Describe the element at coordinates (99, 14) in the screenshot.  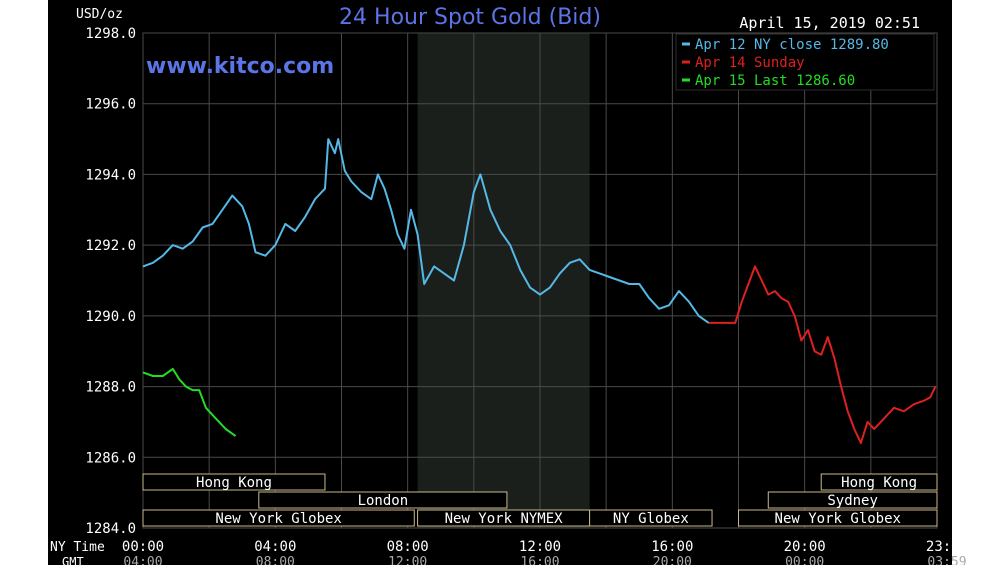
I see `y-axis-unit: USD/oz` at that location.